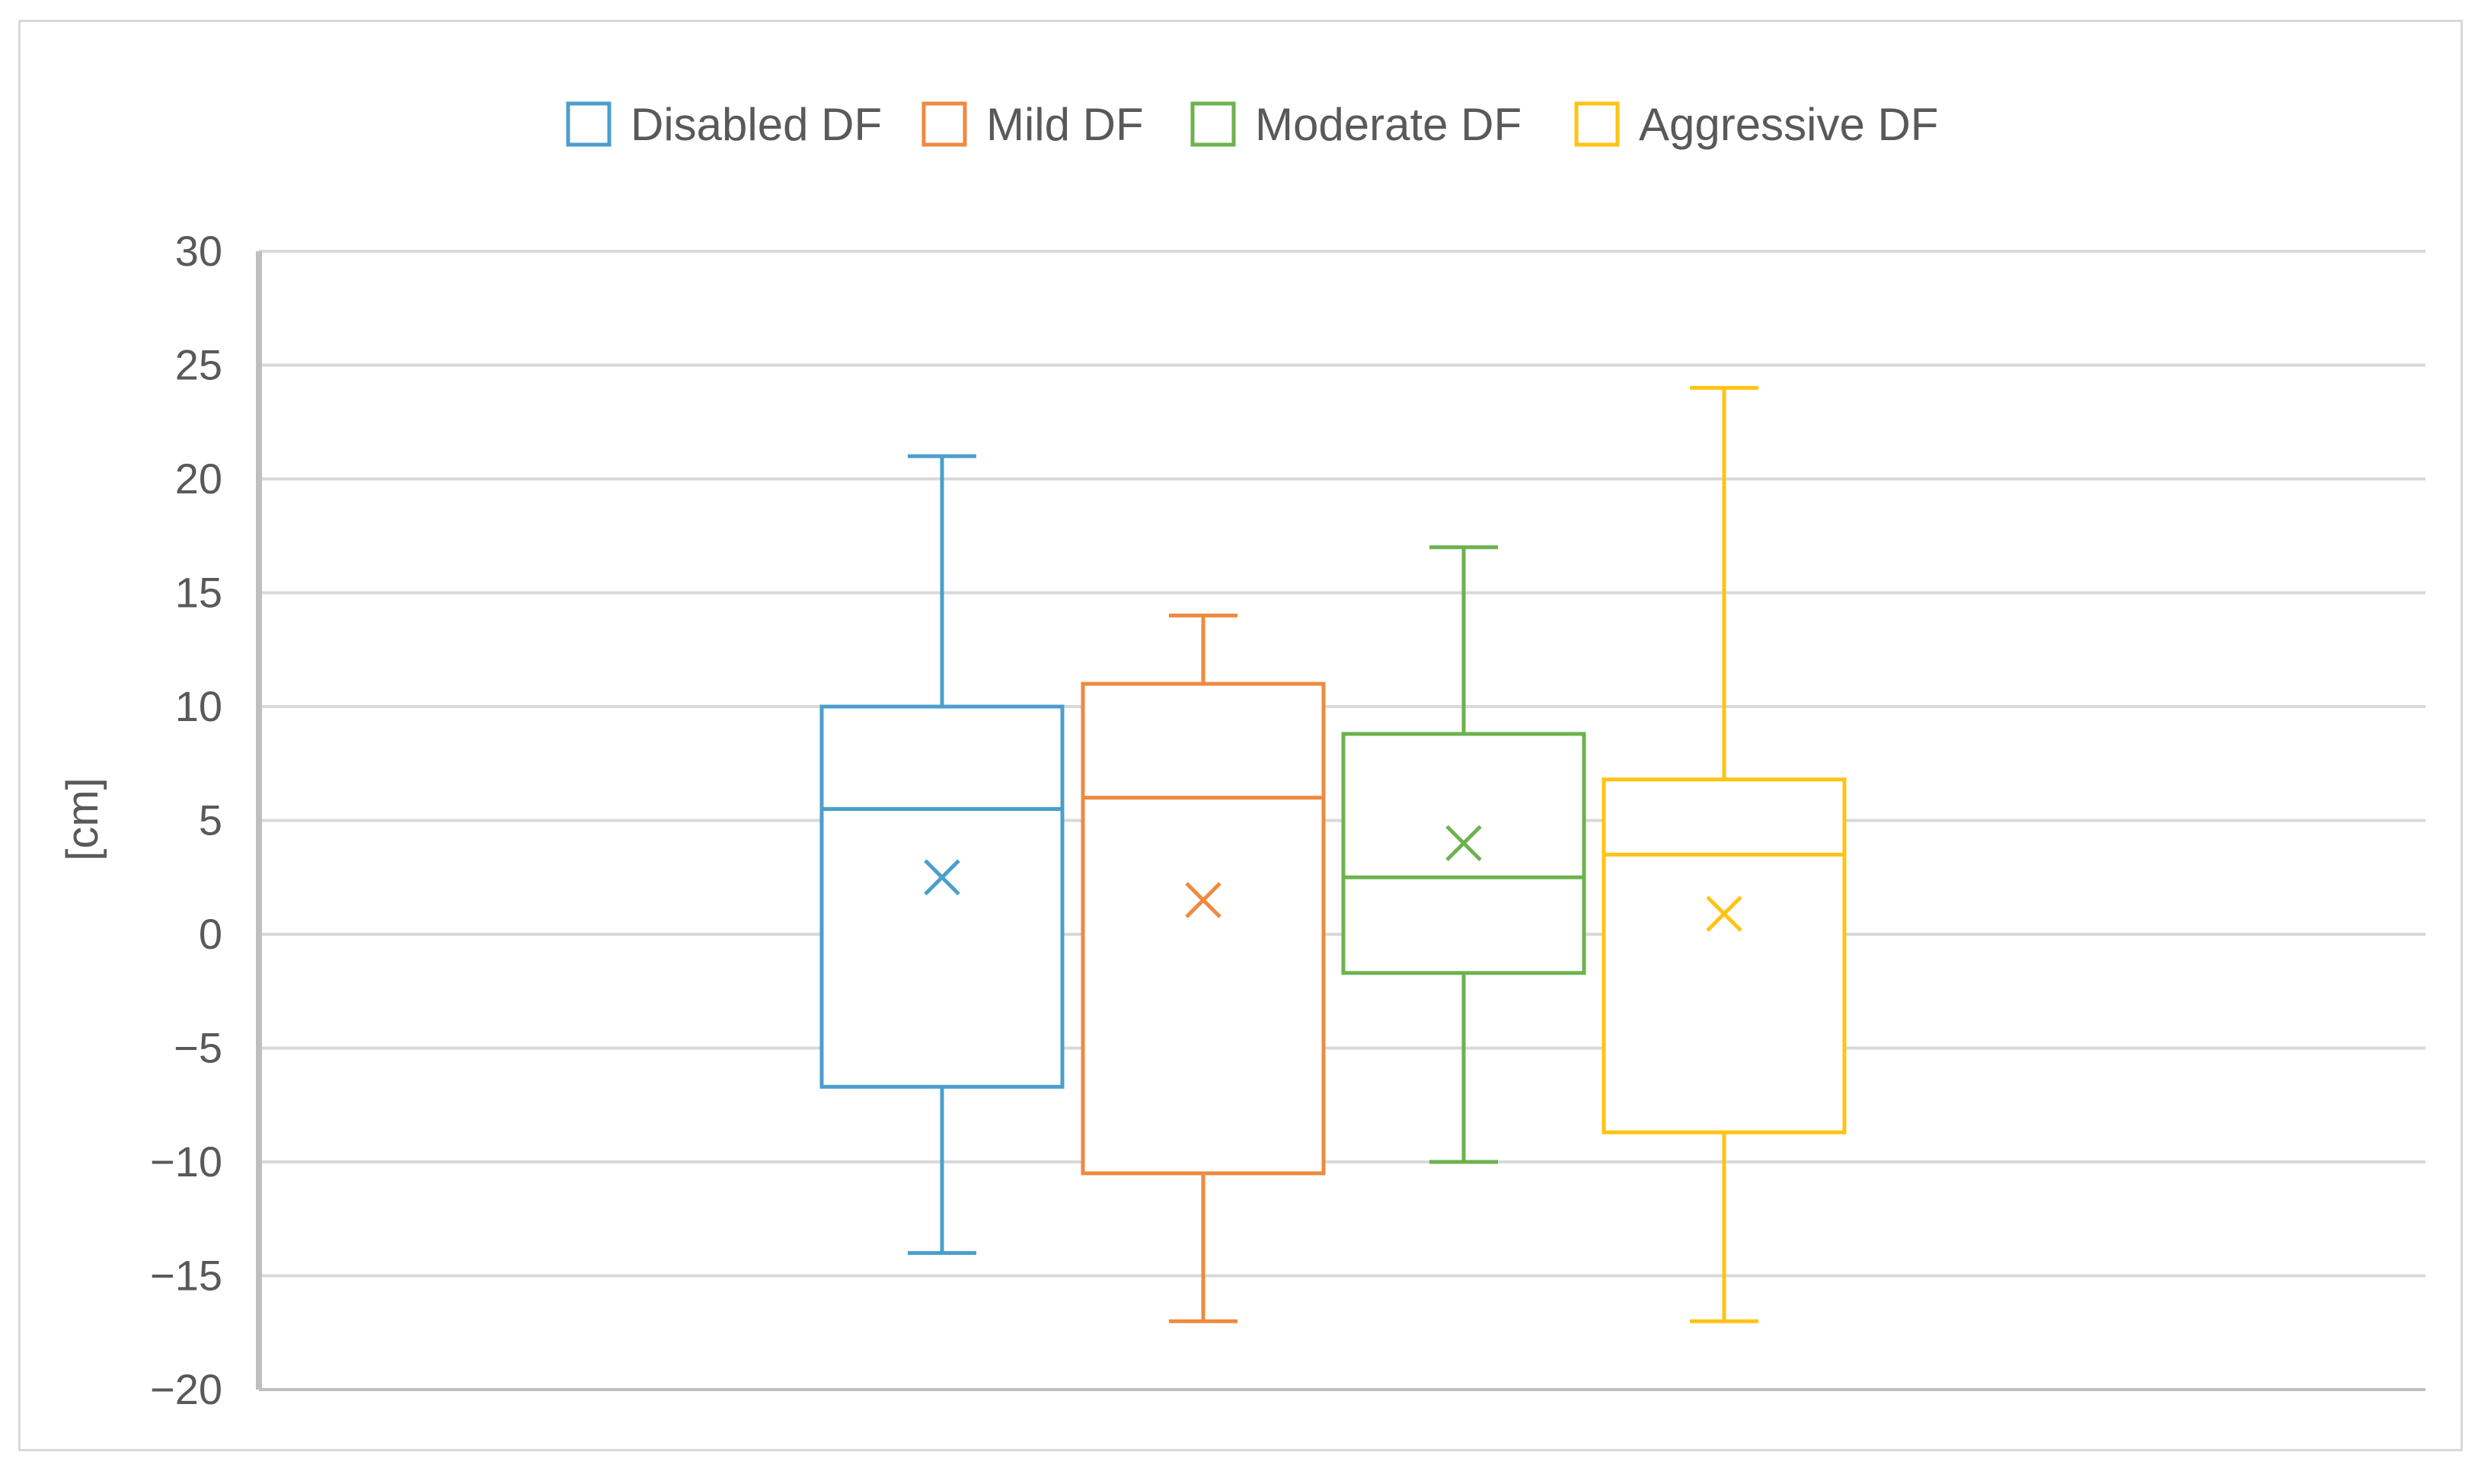  What do you see at coordinates (198, 251) in the screenshot?
I see `y-tick-label: 30` at bounding box center [198, 251].